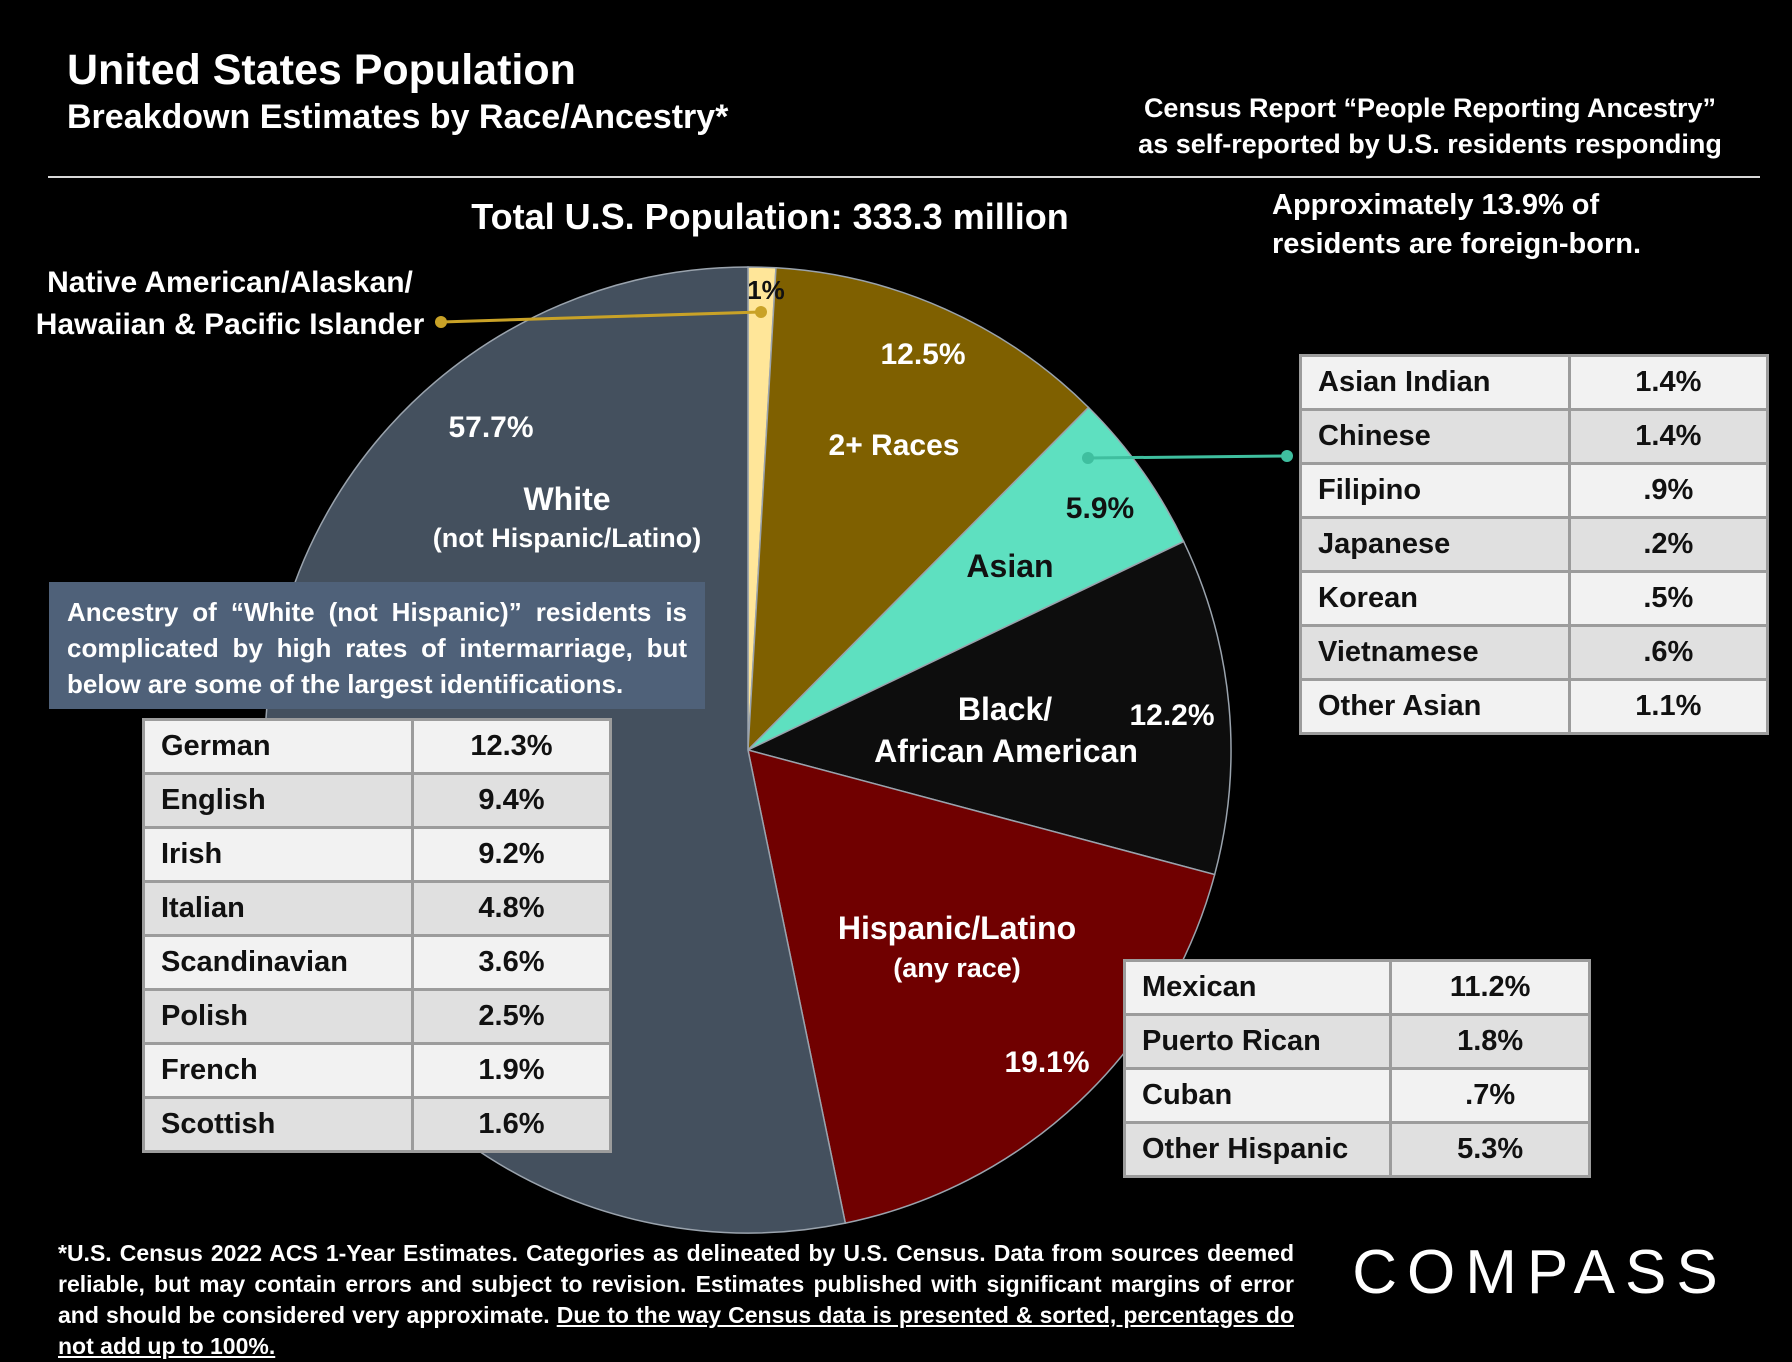 Image resolution: width=1792 pixels, height=1362 pixels. What do you see at coordinates (511, 1070) in the screenshot?
I see `white-table-row-value: 1.9%` at bounding box center [511, 1070].